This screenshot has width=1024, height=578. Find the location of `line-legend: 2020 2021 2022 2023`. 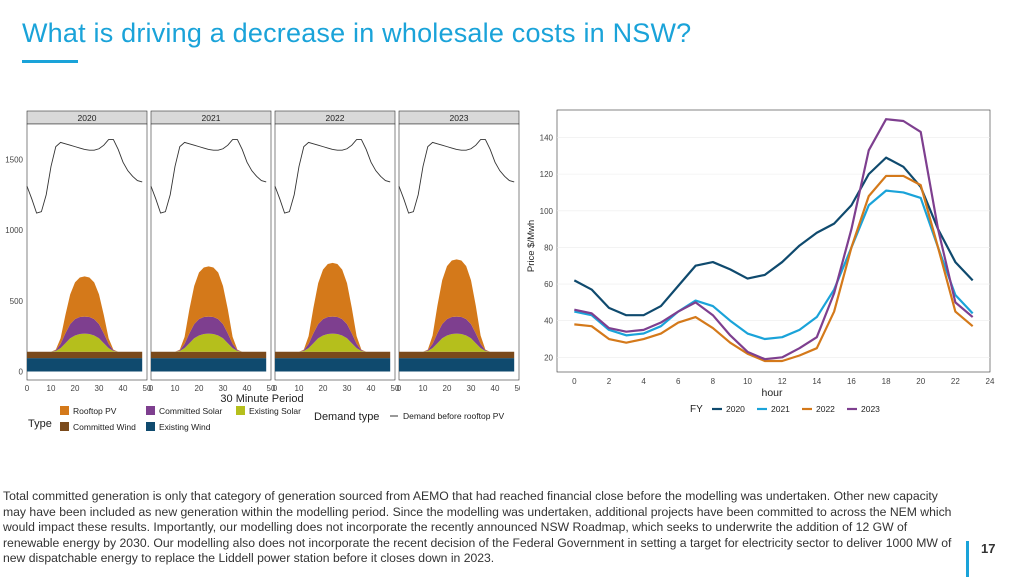

line-legend: 2020 2021 2022 2023 is located at coordinates (796, 409).